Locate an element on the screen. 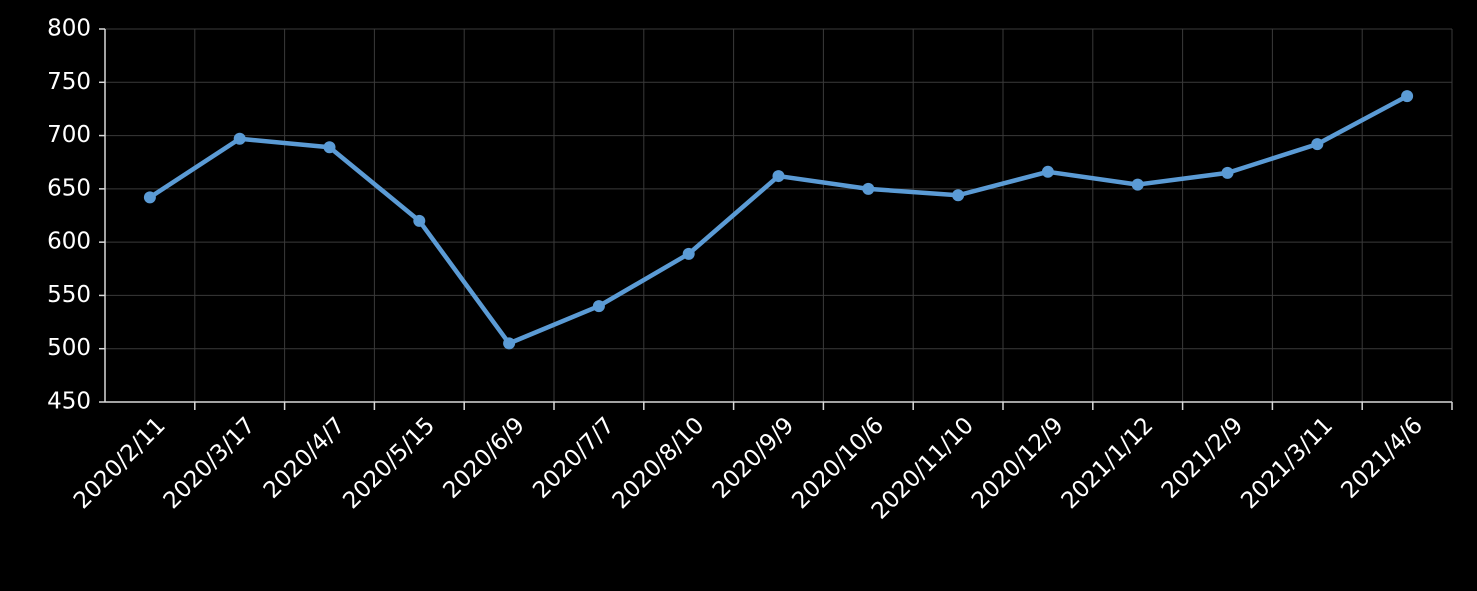 This screenshot has width=1477, height=591. x-tick-label: 2020/7/7 is located at coordinates (573, 457).